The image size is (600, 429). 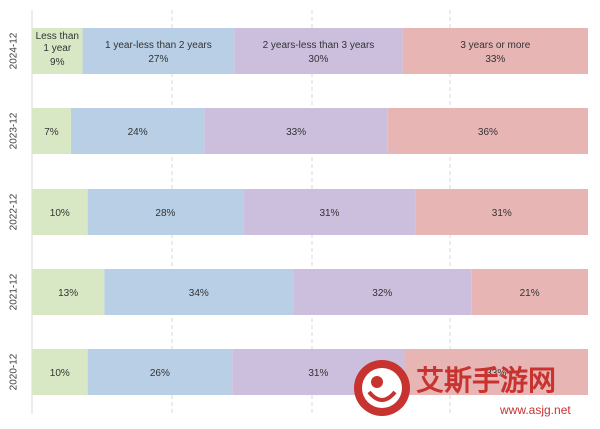 I want to click on value-label-2022-12-1: 28%, so click(x=165, y=213).